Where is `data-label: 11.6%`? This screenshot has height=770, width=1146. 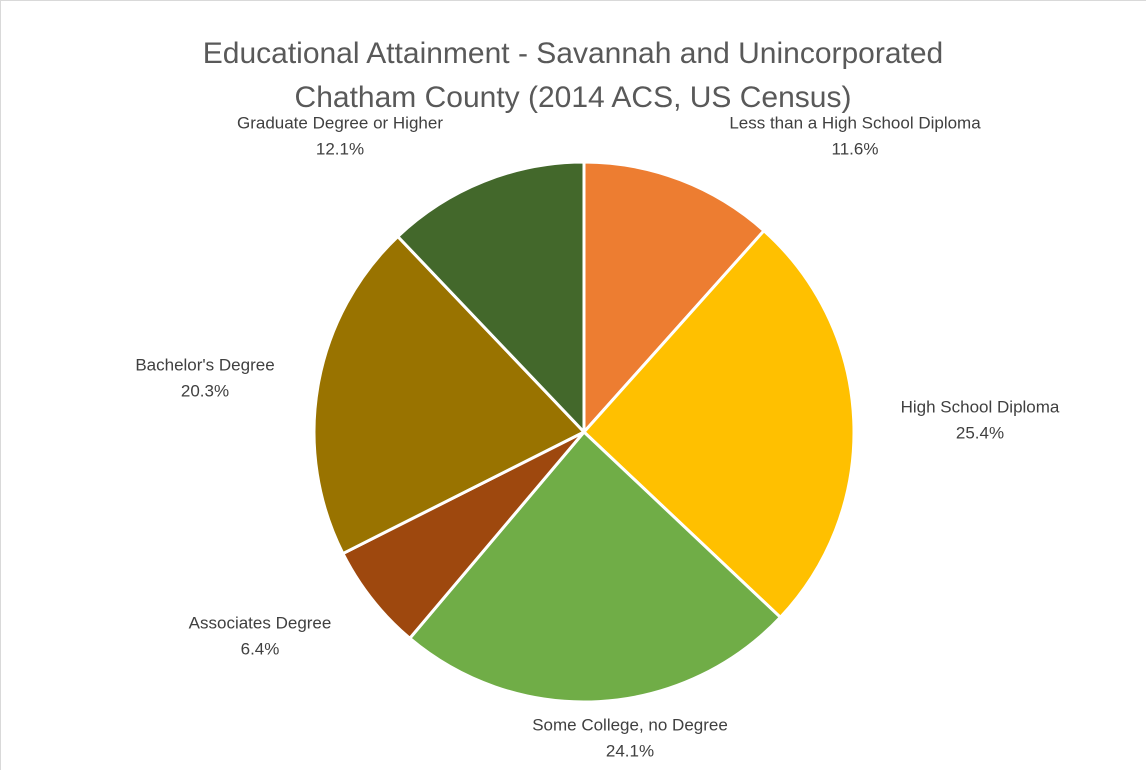
data-label: 11.6% is located at coordinates (855, 148).